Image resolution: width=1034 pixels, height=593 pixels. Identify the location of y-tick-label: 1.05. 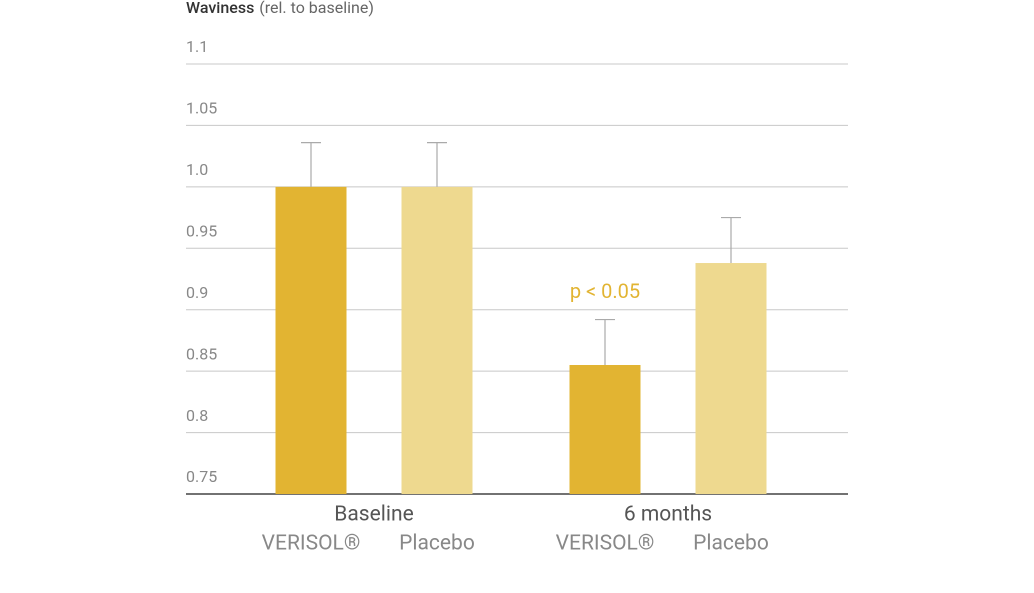
(201, 108).